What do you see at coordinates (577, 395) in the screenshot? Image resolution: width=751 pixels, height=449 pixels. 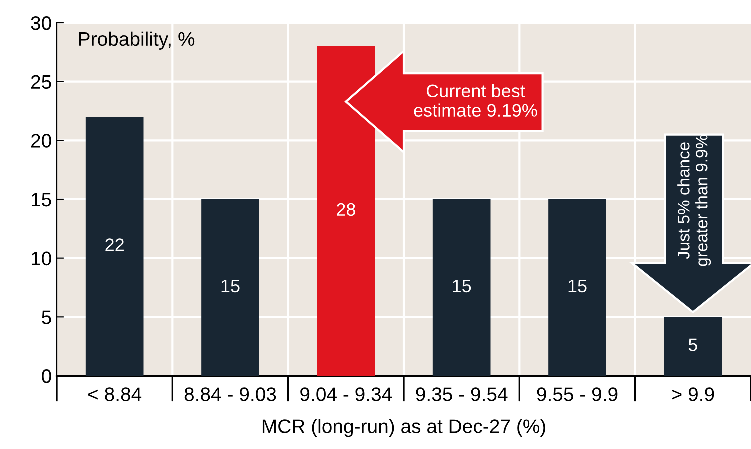 I see `x-tick-label: 9.55 - 9.9` at bounding box center [577, 395].